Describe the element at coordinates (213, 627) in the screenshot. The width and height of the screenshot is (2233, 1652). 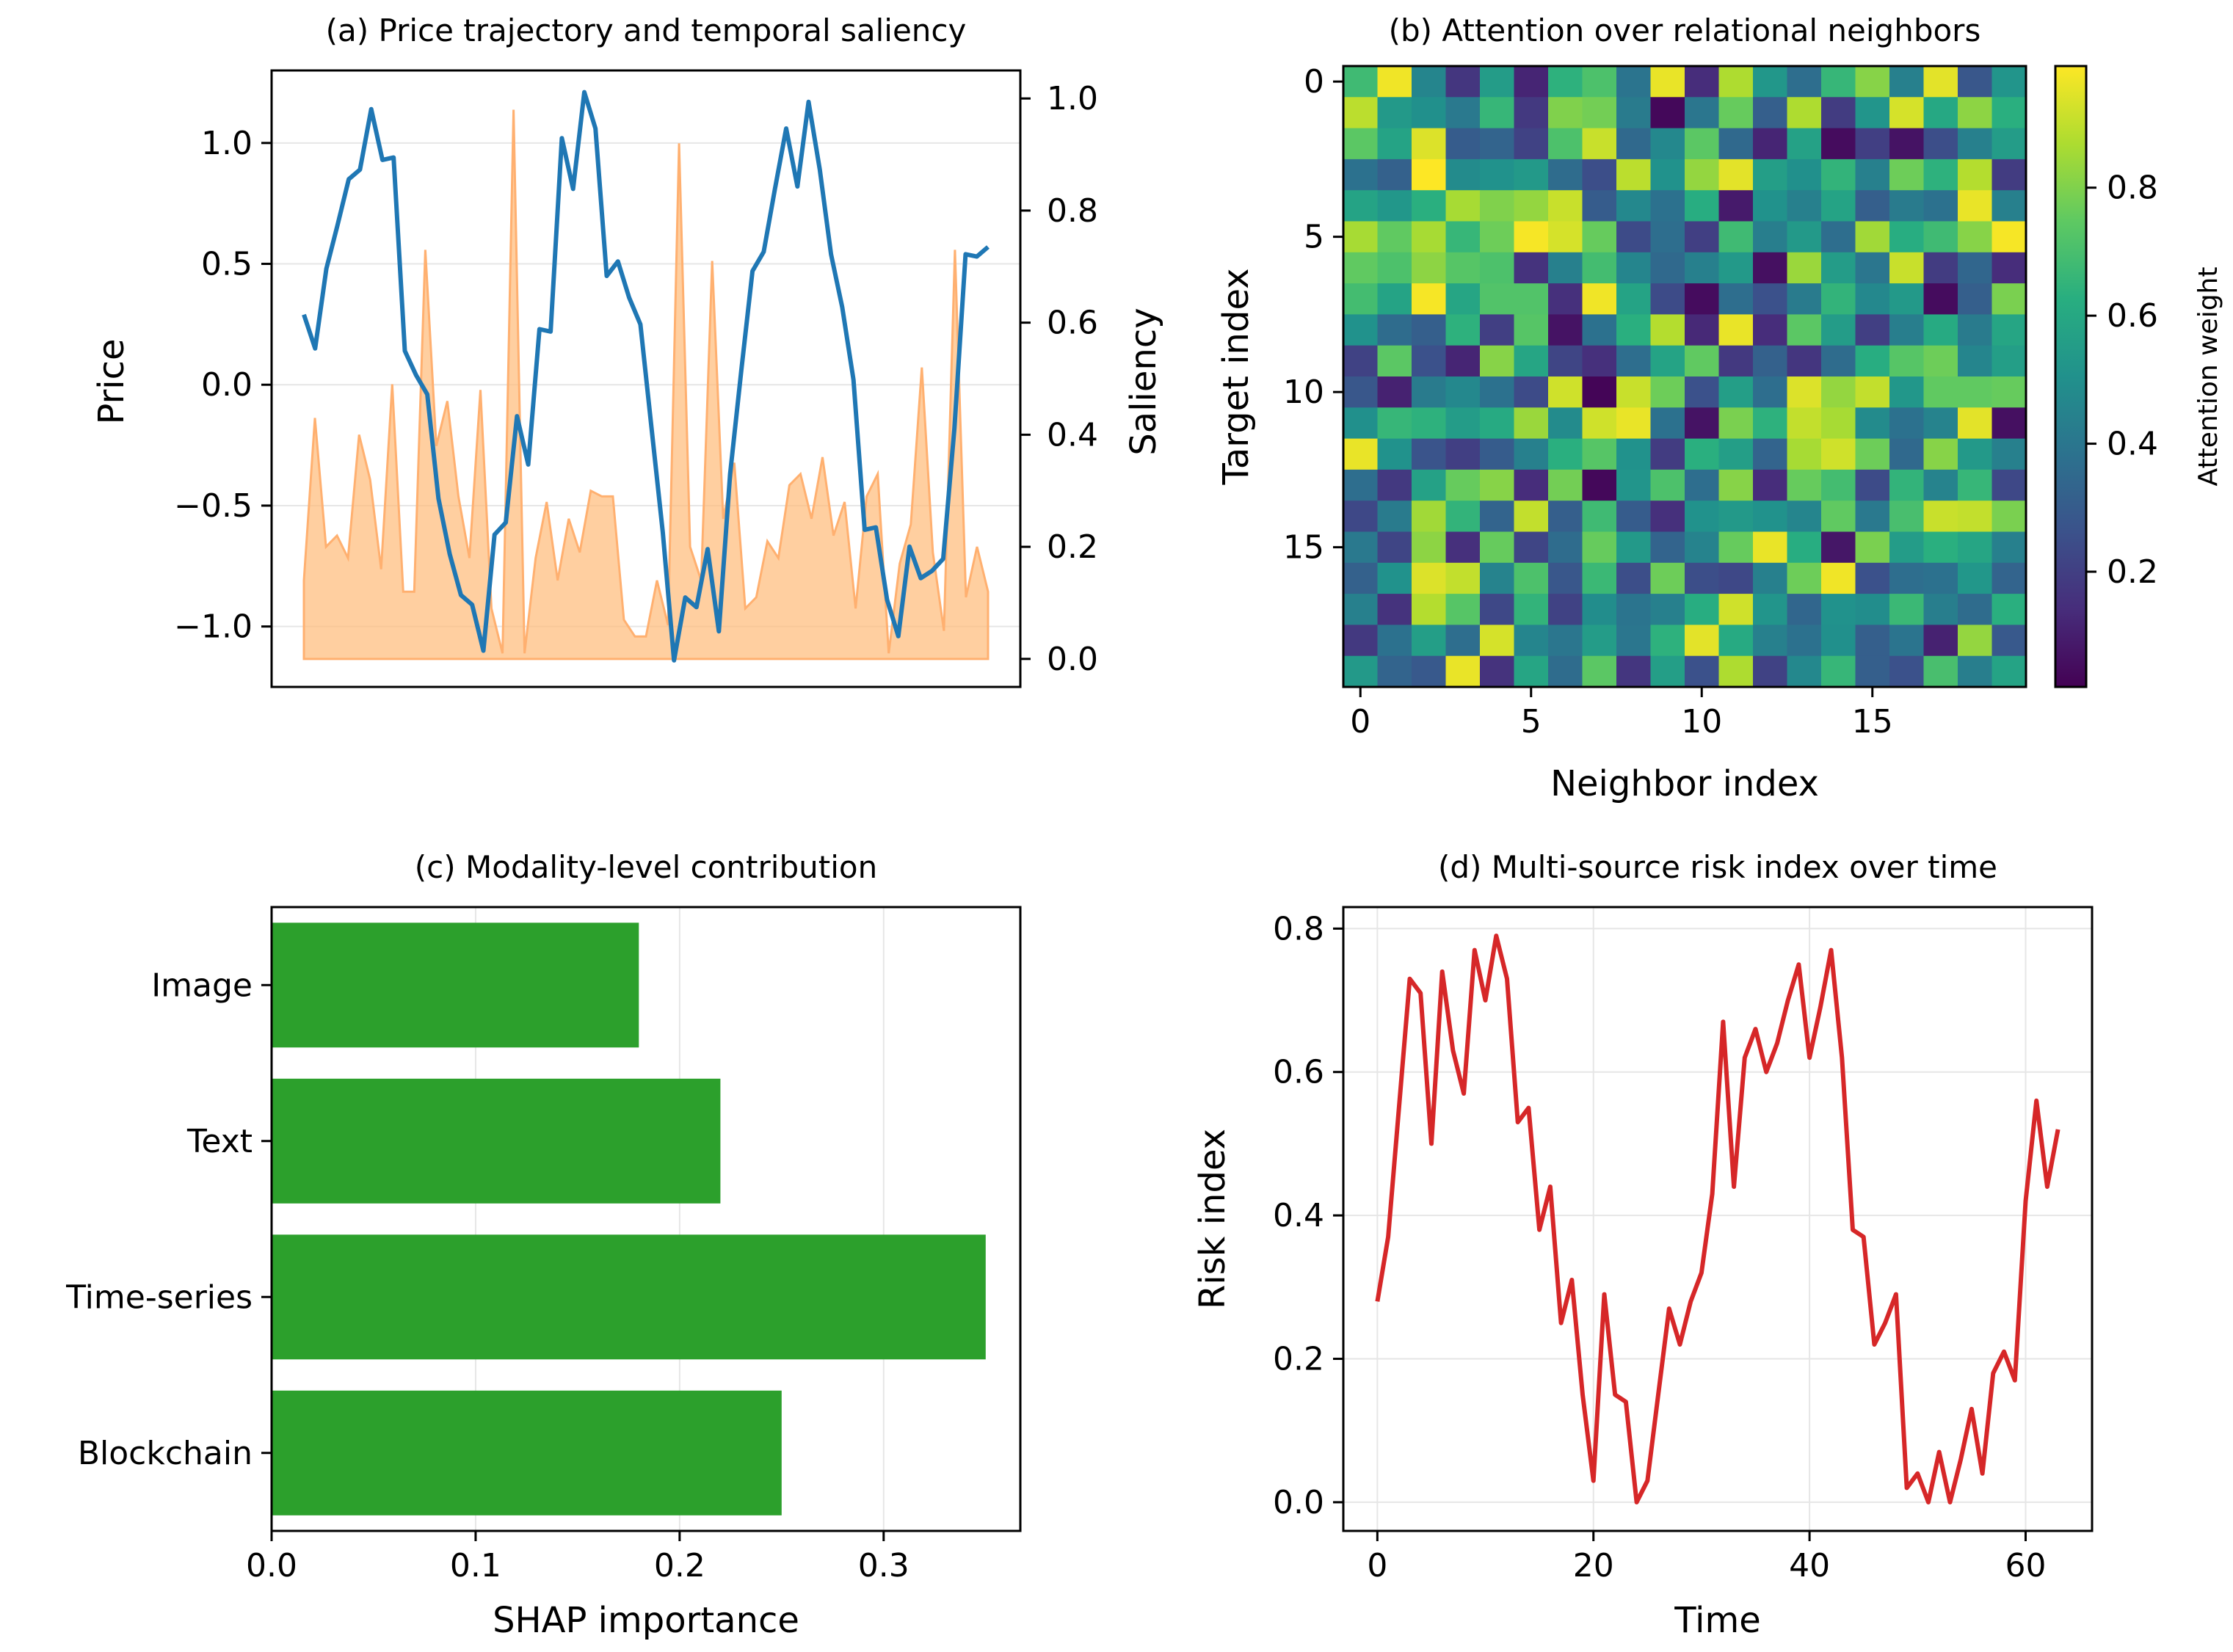
I see `price-tick-label: −1.0` at that location.